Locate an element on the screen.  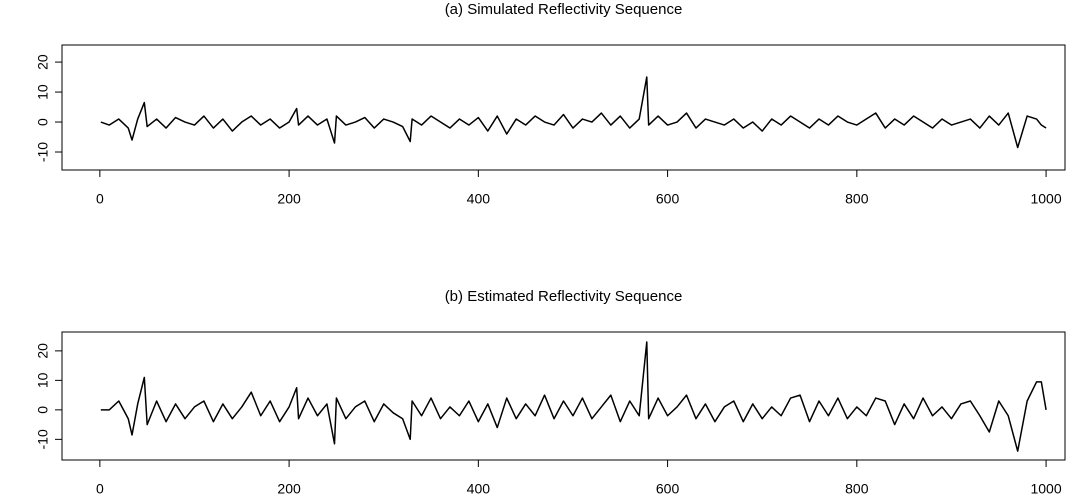
chart-title: (a) Simulated Reflectivity Sequence is located at coordinates (564, 9).